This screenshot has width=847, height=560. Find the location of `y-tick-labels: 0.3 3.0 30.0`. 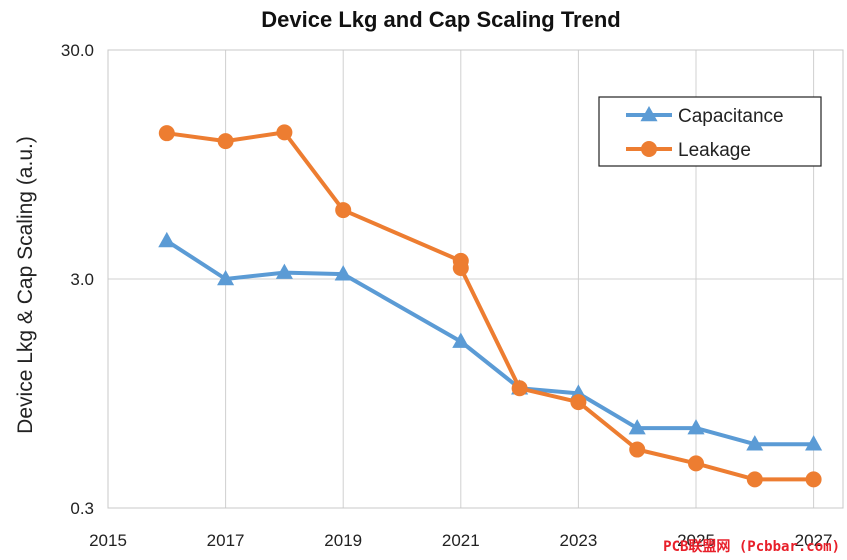

y-tick-labels: 0.3 3.0 30.0 is located at coordinates (77, 279).